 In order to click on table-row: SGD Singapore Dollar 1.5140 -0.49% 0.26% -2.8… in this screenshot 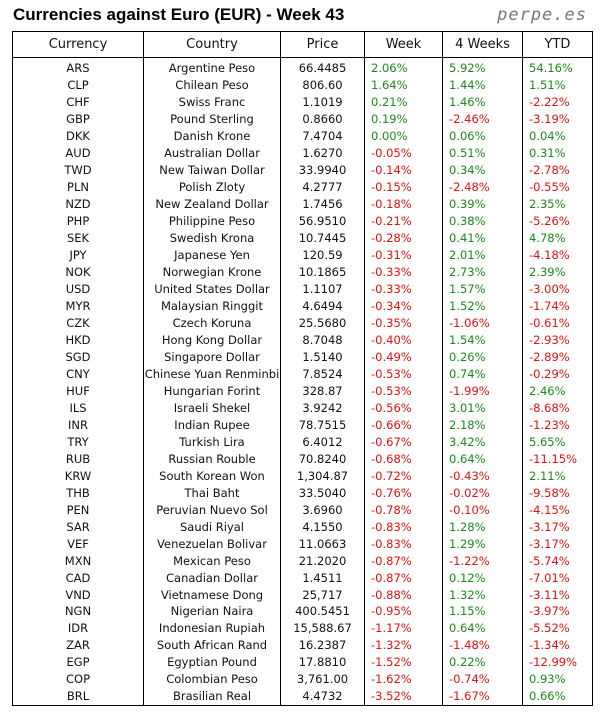, I will do `click(302, 357)`.